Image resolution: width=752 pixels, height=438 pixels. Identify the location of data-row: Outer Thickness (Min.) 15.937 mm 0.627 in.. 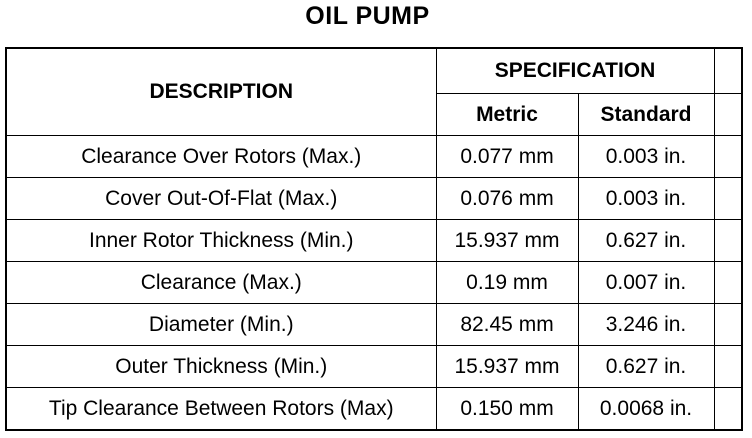
(374, 366).